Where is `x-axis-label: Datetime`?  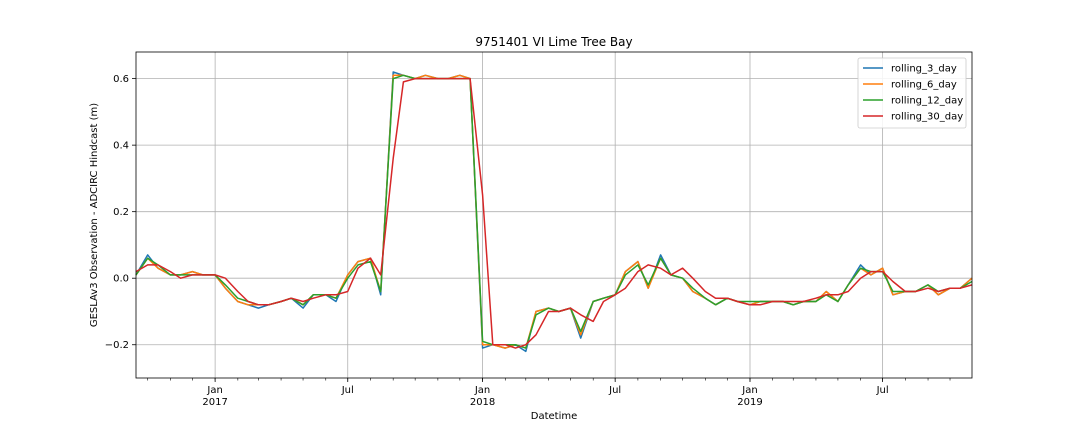 x-axis-label: Datetime is located at coordinates (554, 416).